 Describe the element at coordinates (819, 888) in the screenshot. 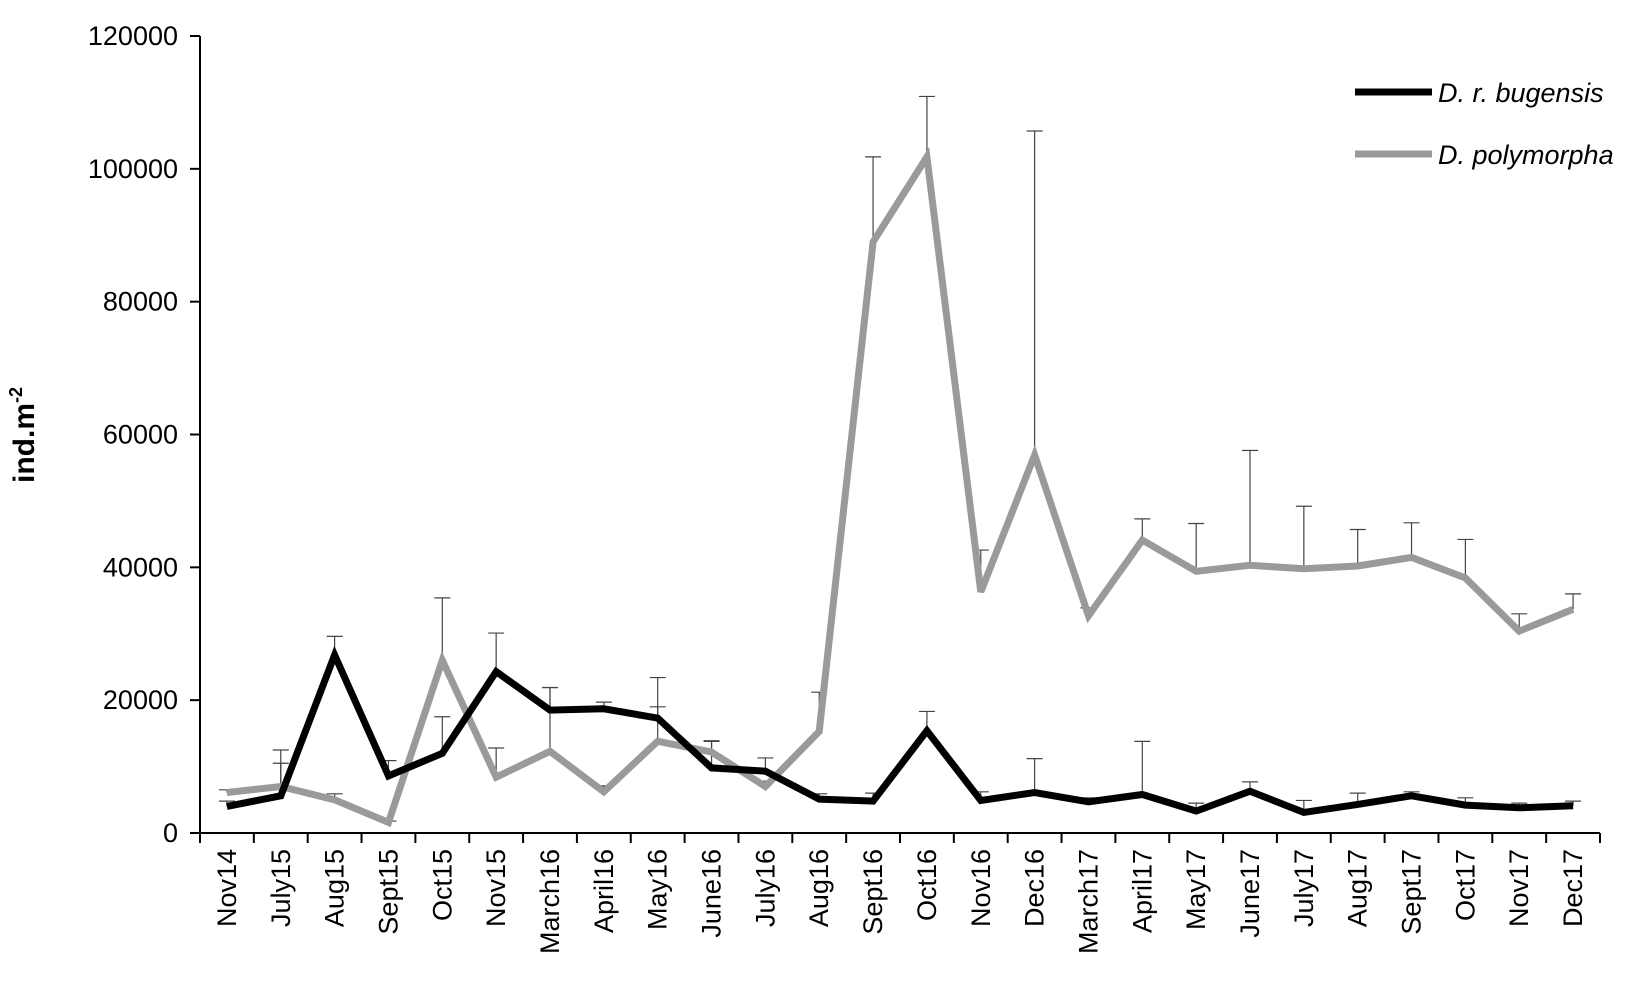

I see `x-tick-label: Aug16` at that location.